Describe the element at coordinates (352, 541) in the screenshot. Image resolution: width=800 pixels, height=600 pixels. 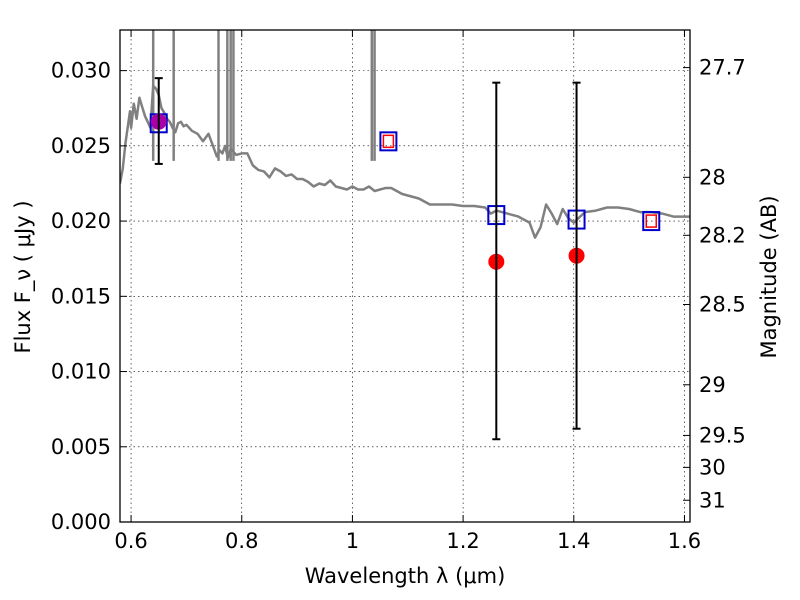
I see `x-tick-label: 1` at that location.